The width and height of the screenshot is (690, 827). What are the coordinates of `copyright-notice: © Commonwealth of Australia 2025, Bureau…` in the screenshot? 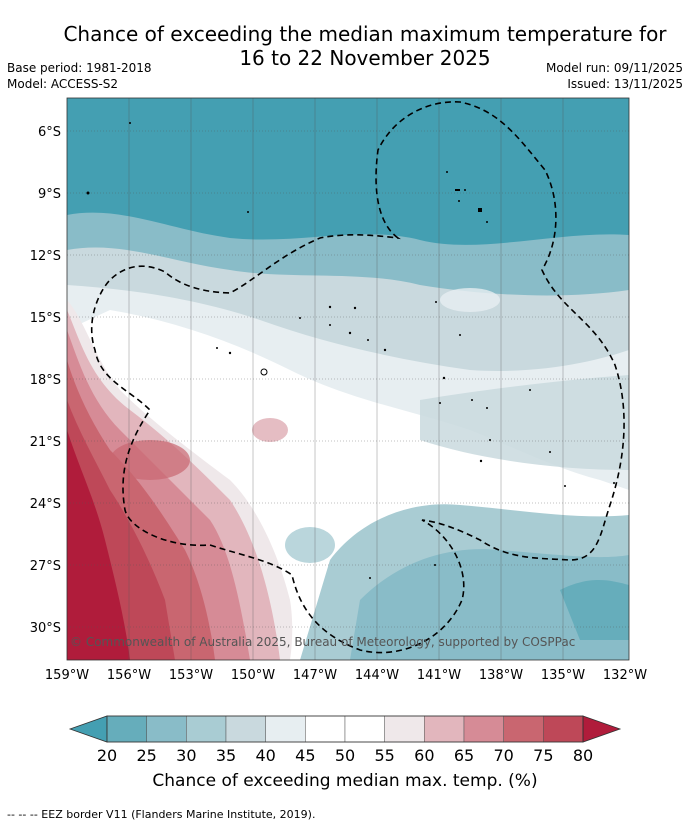 It's located at (322, 642).